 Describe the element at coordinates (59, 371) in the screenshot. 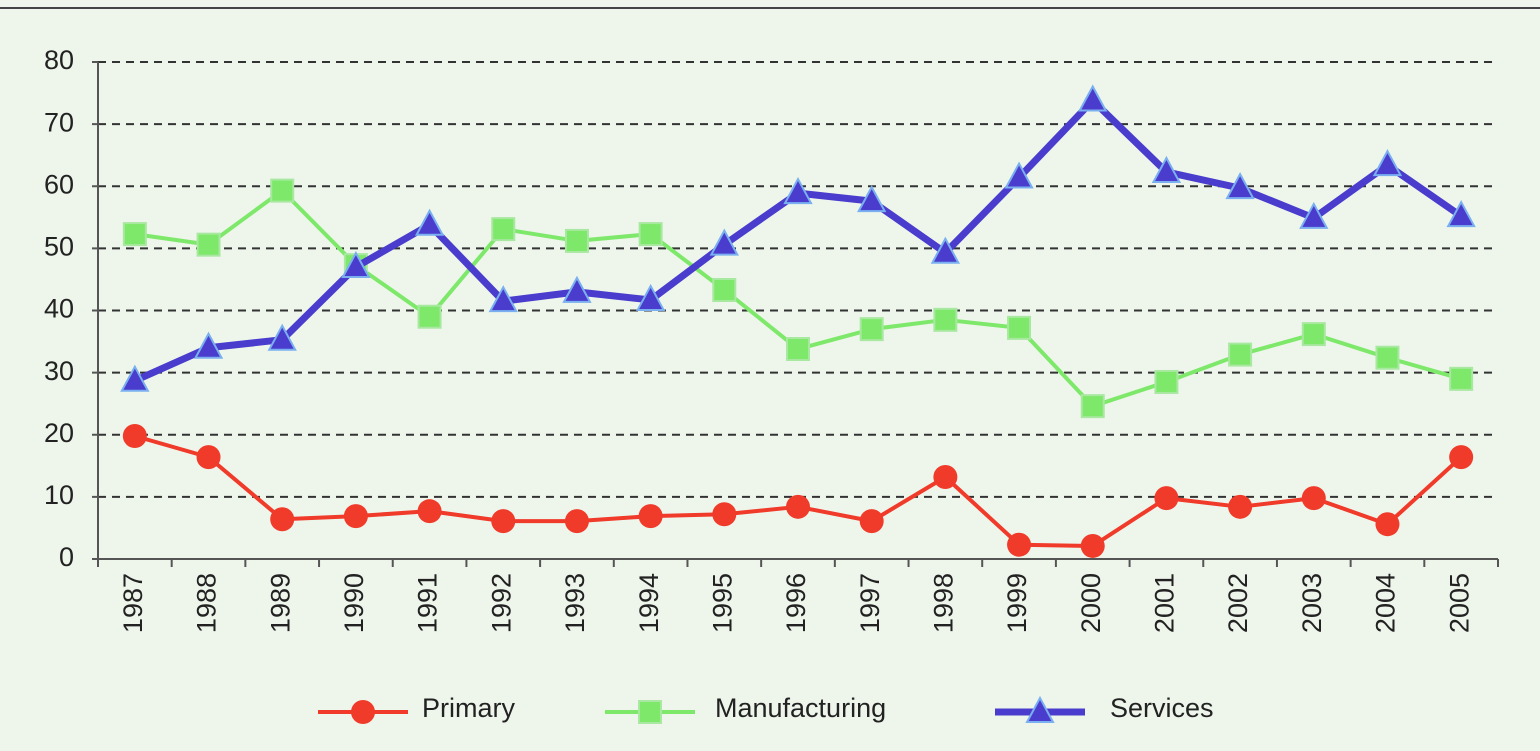

I see `y-tick-label: 30` at that location.